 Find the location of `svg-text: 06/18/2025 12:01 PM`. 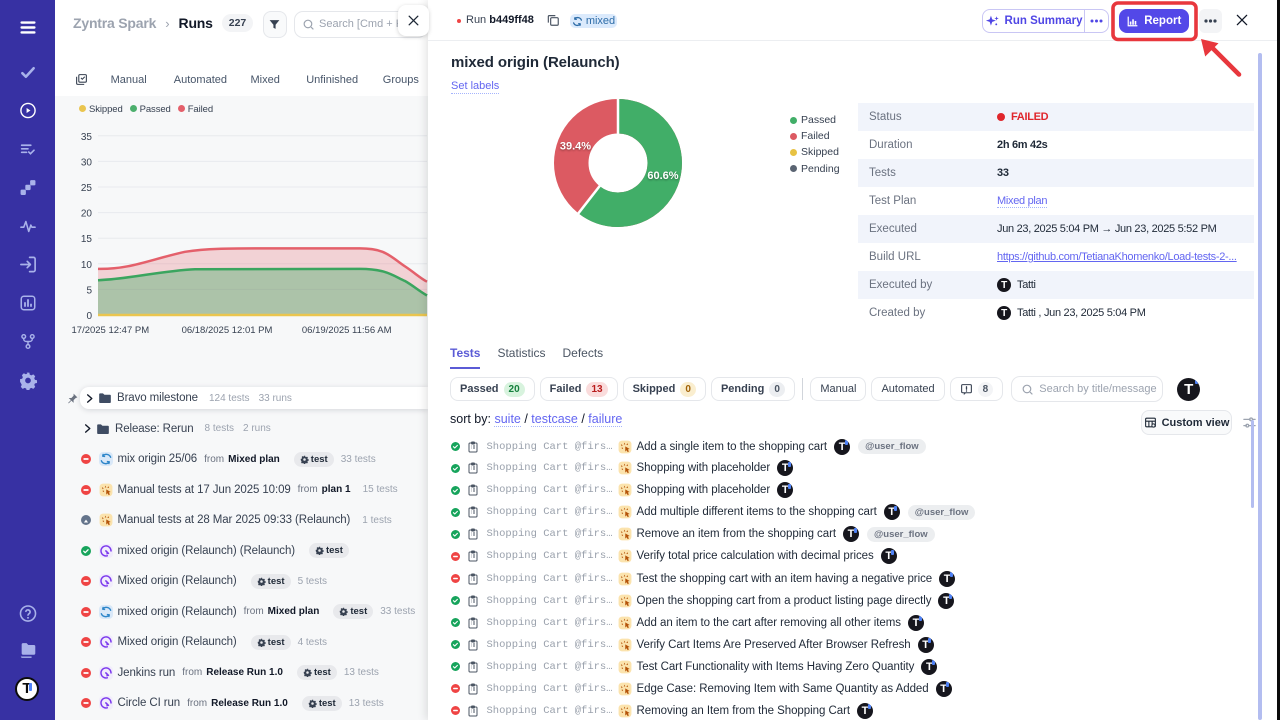

svg-text: 06/18/2025 12:01 PM is located at coordinates (227, 330).